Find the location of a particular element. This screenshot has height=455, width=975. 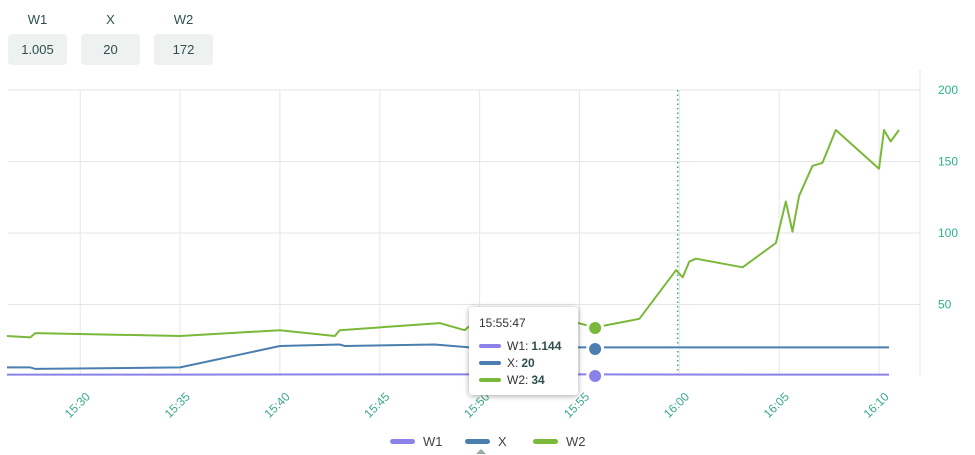

stat-label: X is located at coordinates (110, 19).